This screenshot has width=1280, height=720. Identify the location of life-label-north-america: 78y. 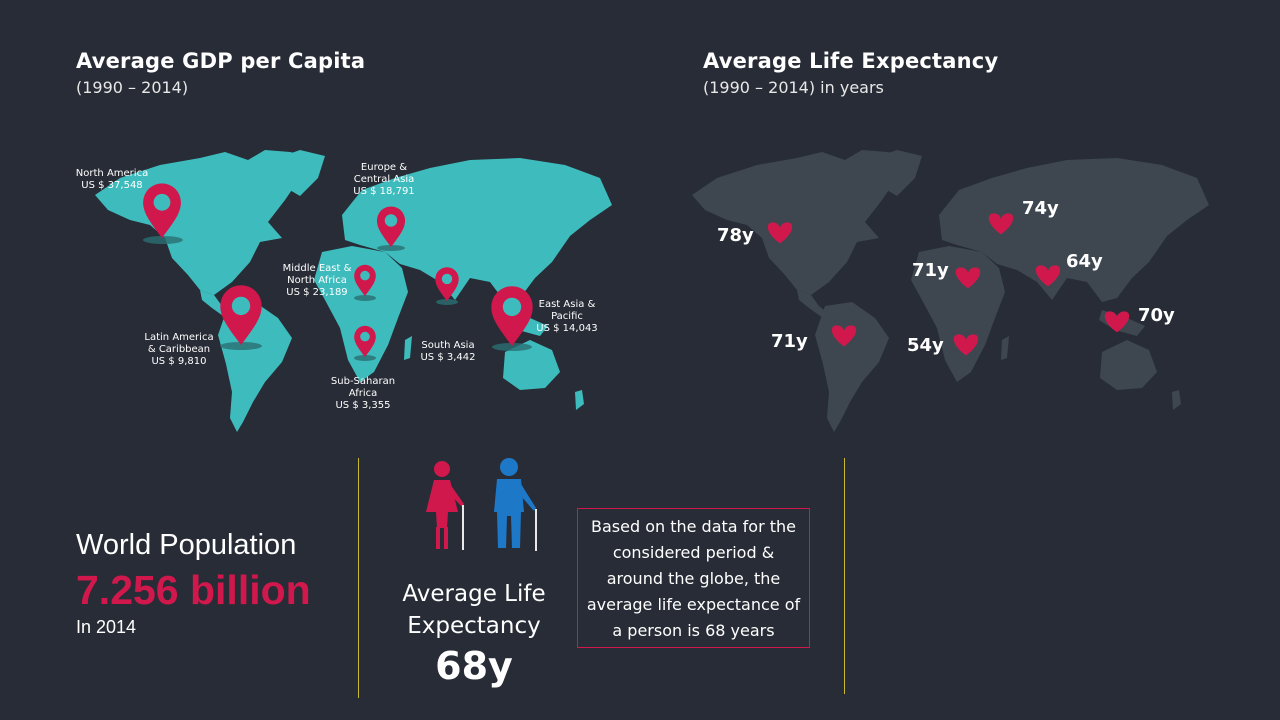
(735, 235).